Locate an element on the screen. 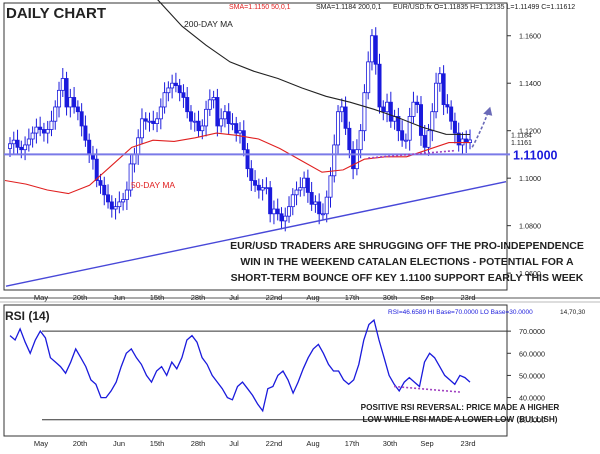  rsi-params: 14,70,30 is located at coordinates (573, 312).